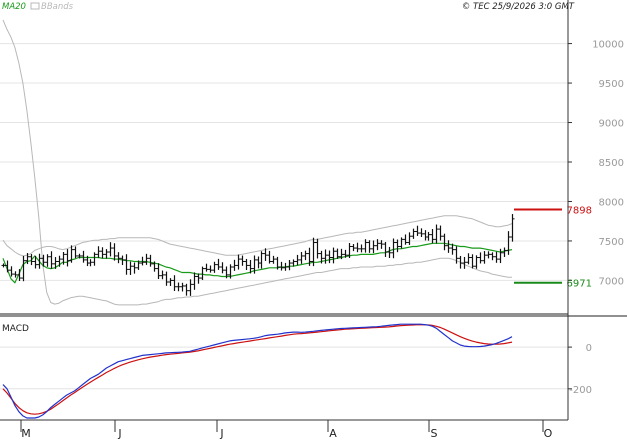 This screenshot has height=444, width=627. I want to click on price-tick-label: 8000, so click(611, 202).